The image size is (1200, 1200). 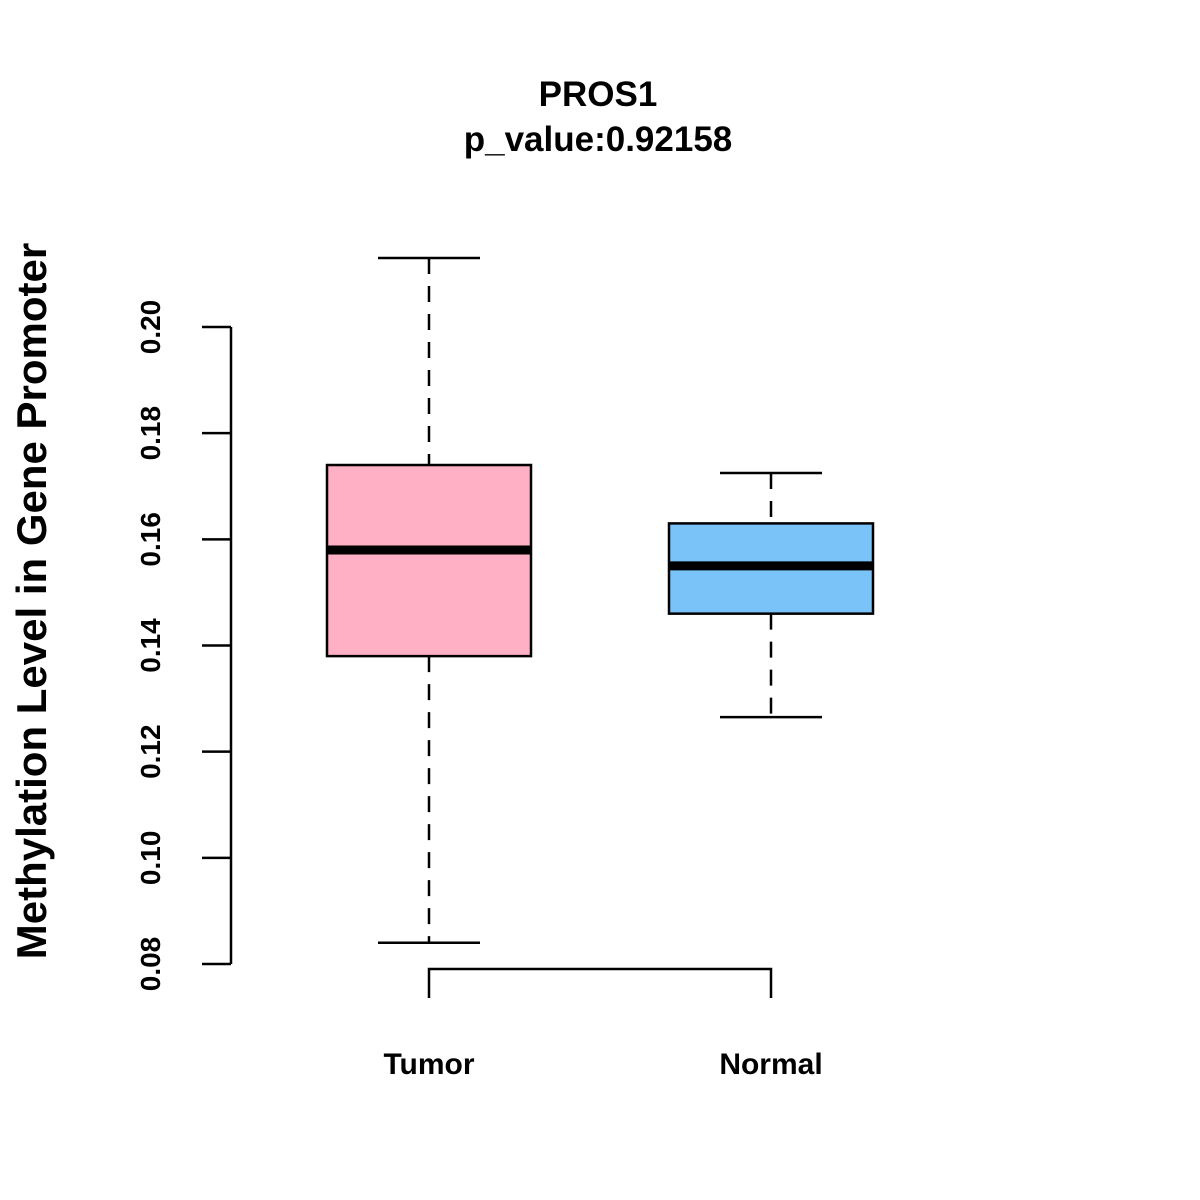 I want to click on box-tumor, so click(x=429, y=600).